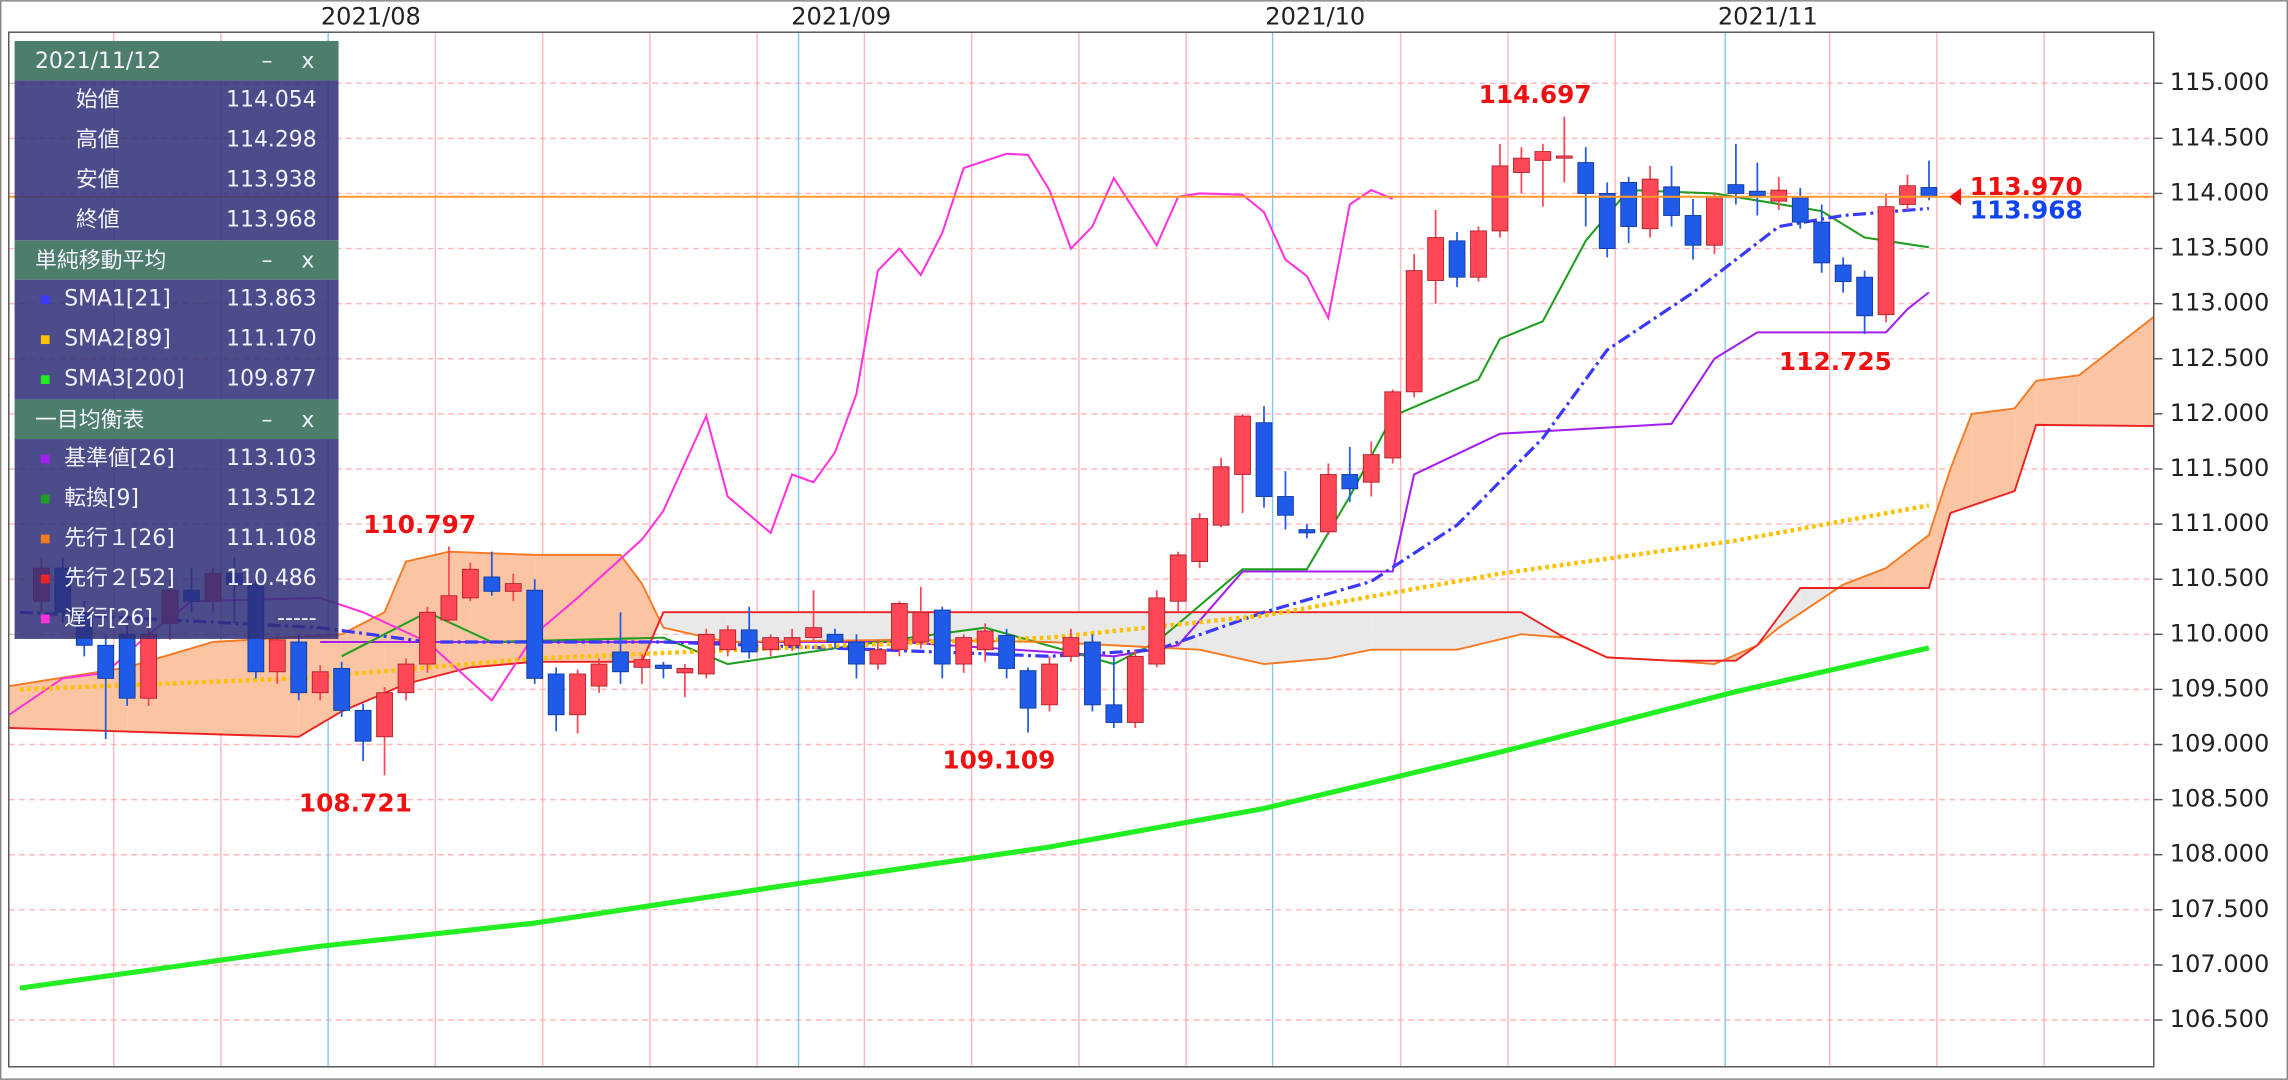 The width and height of the screenshot is (2288, 1080). What do you see at coordinates (1768, 17) in the screenshot?
I see `x-tick-label: 2021/11` at bounding box center [1768, 17].